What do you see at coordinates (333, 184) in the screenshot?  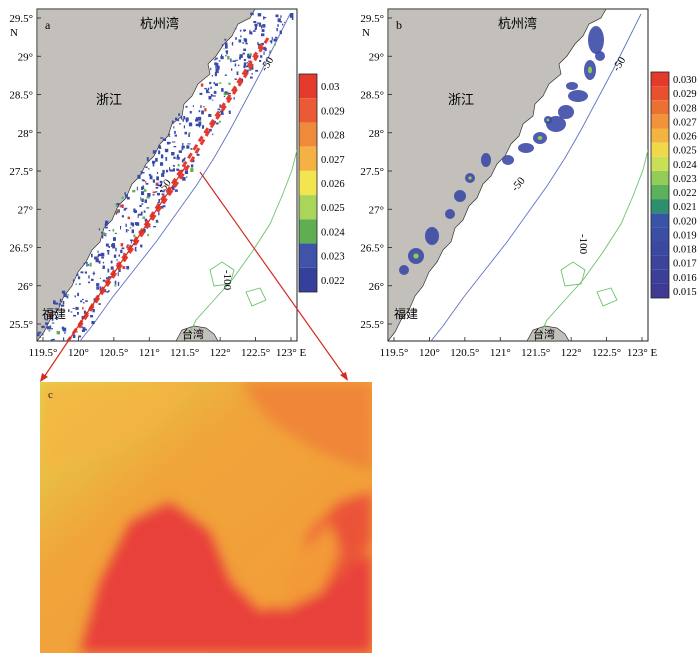 I see `colorbar-tick-label: 0.026` at bounding box center [333, 184].